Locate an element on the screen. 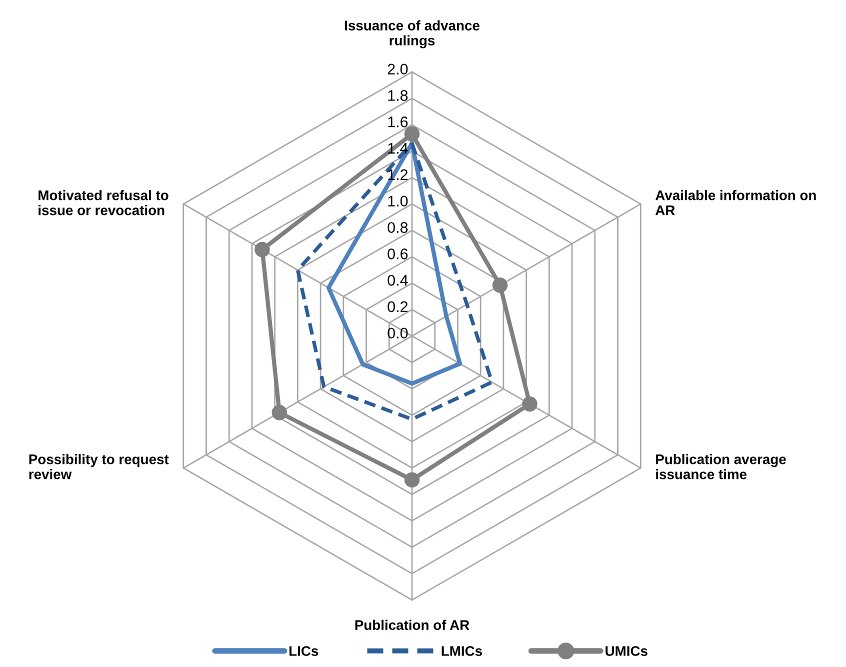 The height and width of the screenshot is (667, 846). y-tick-label: 1.0 is located at coordinates (398, 201).